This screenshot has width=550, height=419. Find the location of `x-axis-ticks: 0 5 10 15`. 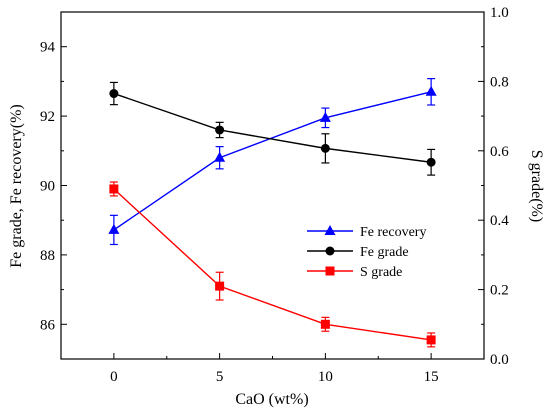

x-axis-ticks: 0 5 10 15 is located at coordinates (272, 369).